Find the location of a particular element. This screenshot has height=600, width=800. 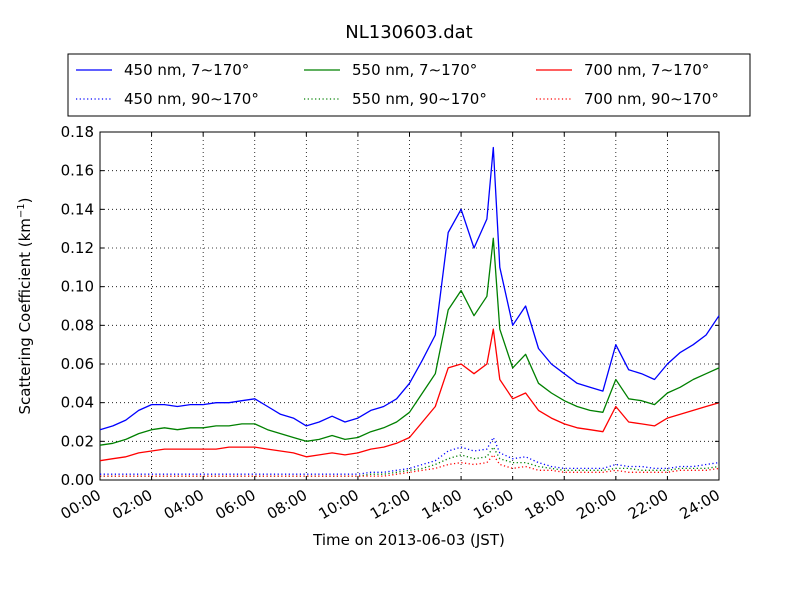

x-tick-label: 02:00 is located at coordinates (132, 504).